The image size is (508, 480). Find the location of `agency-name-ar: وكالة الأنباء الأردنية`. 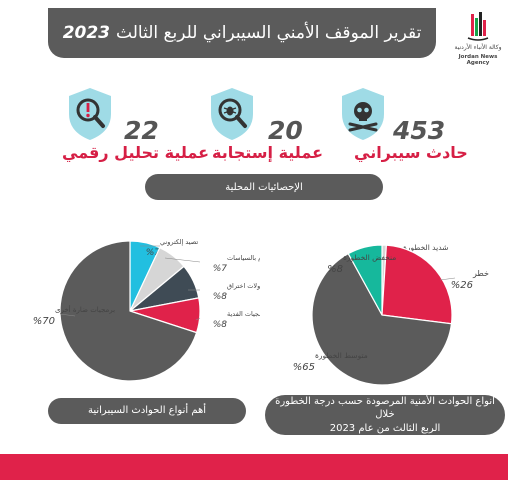

agency-name-ar: وكالة الأنباء الأردنية is located at coordinates (478, 47).